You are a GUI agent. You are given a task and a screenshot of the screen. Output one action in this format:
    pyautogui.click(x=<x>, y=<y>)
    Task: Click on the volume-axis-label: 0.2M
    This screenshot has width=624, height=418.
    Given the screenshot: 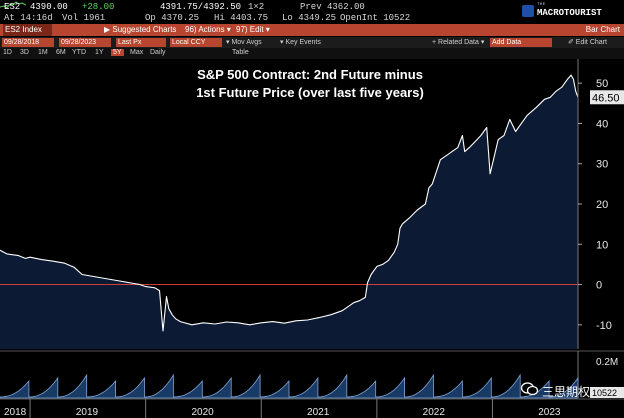 What is the action you would take?
    pyautogui.click(x=607, y=362)
    